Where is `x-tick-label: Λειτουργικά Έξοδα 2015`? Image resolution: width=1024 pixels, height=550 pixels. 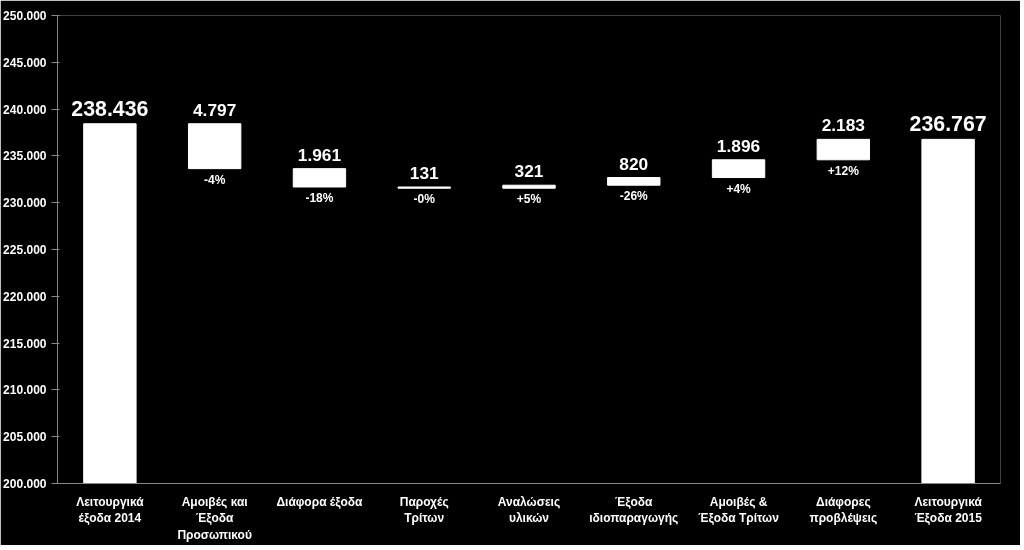 x-tick-label: Λειτουργικά Έξοδα 2015 is located at coordinates (948, 510).